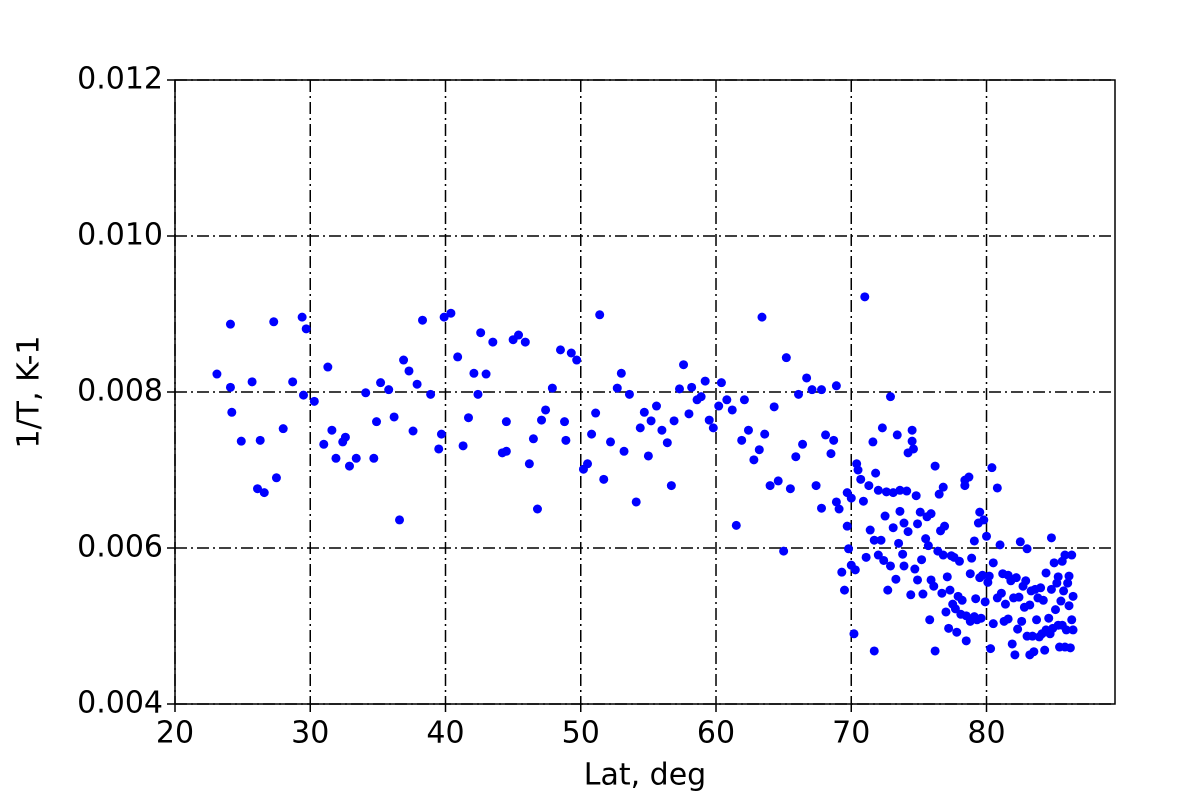 The width and height of the screenshot is (1200, 800). I want to click on y-tick-label: 0.008, so click(120, 391).